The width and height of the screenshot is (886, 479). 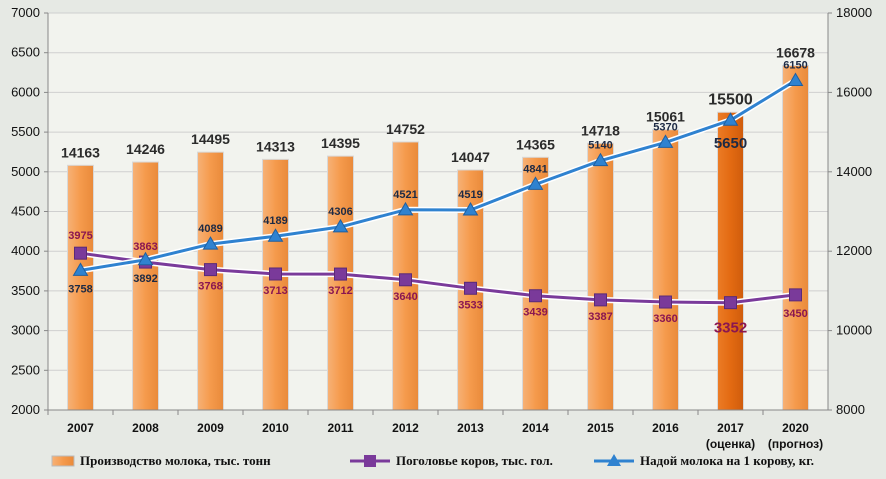 What do you see at coordinates (80, 428) in the screenshot?
I see `x-tick-label: 2007` at bounding box center [80, 428].